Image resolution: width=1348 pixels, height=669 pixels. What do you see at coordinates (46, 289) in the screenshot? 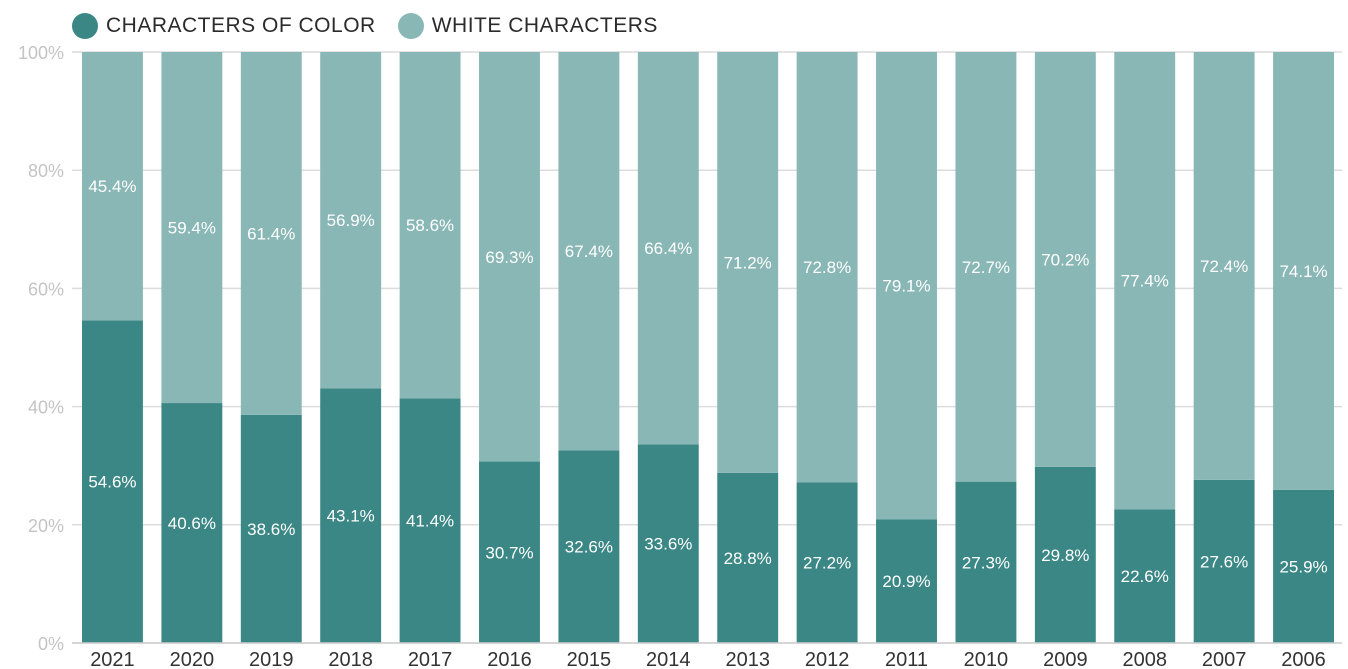
I see `y-tick-label: 60%` at bounding box center [46, 289].